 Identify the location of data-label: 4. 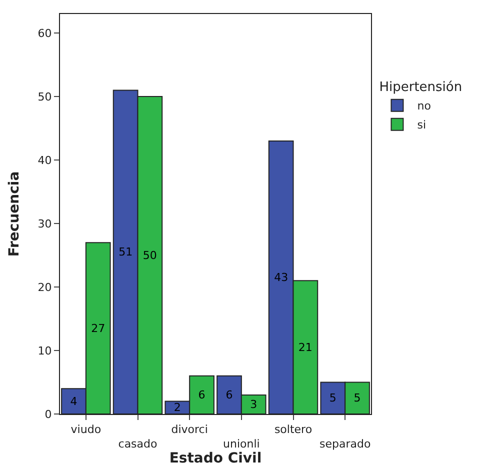
(74, 401).